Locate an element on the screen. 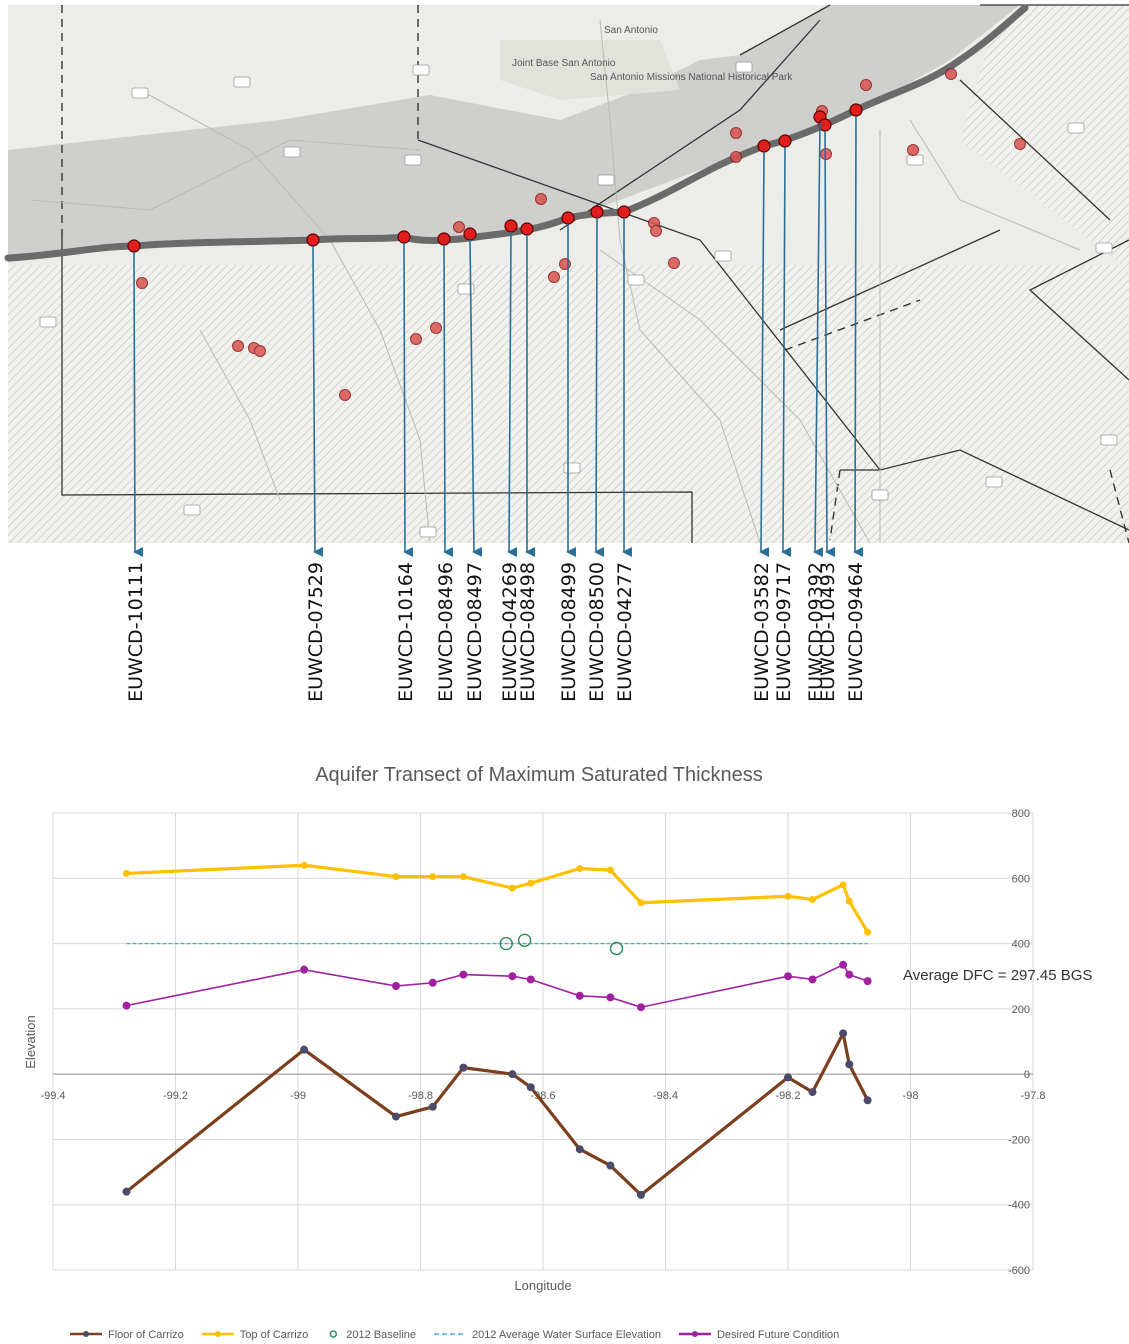 The height and width of the screenshot is (1344, 1129). x-tick-label: -99.4 is located at coordinates (52, 1096).